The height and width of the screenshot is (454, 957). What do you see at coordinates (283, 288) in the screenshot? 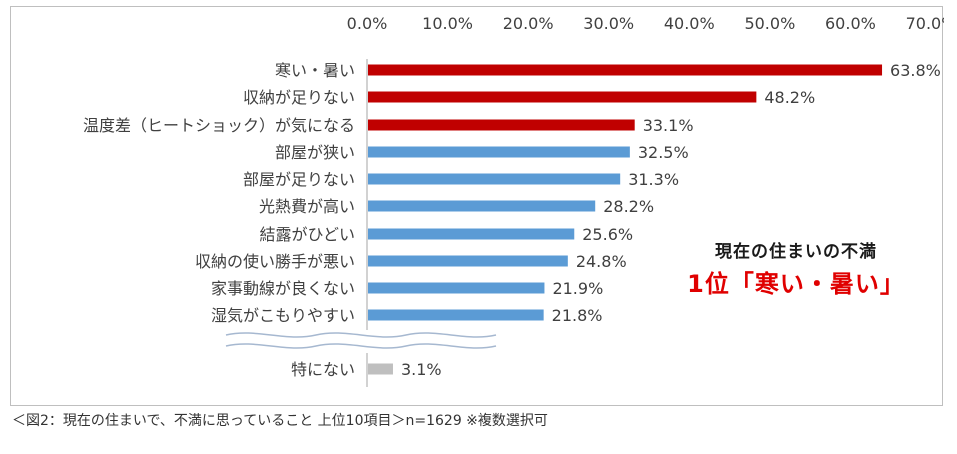
I see `category-label: 家事動線が良くない` at bounding box center [283, 288].